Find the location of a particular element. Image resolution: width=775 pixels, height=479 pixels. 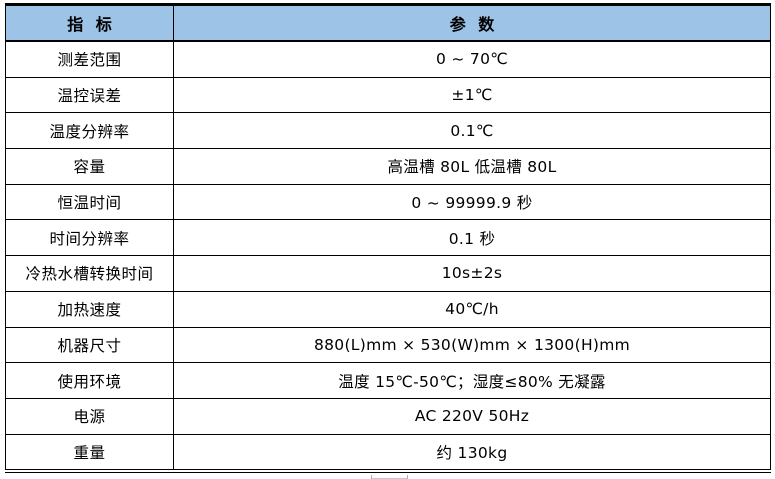

row-label: 温度分辨率 is located at coordinates (89, 131).